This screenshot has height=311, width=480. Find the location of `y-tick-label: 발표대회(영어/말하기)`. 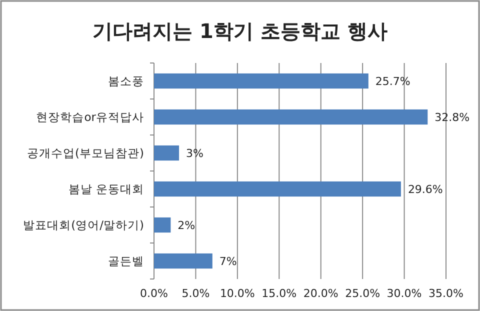

y-tick-label: 발표대회(영어/말하기) is located at coordinates (83, 225).